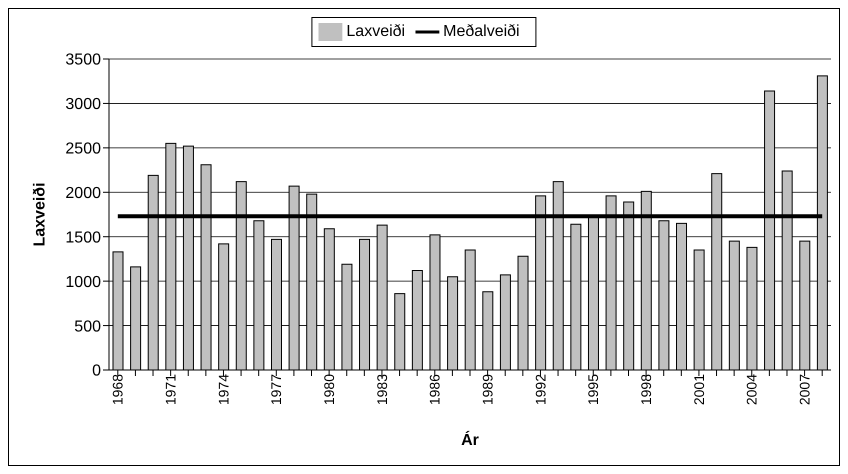  Describe the element at coordinates (646, 390) in the screenshot. I see `x-tick-label: 1998` at that location.